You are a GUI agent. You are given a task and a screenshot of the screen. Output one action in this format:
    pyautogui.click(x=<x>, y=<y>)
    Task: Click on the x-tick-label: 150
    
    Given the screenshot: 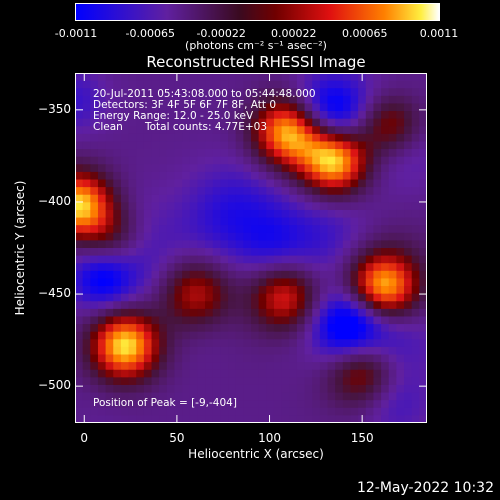 What is the action you would take?
    pyautogui.click(x=362, y=438)
    